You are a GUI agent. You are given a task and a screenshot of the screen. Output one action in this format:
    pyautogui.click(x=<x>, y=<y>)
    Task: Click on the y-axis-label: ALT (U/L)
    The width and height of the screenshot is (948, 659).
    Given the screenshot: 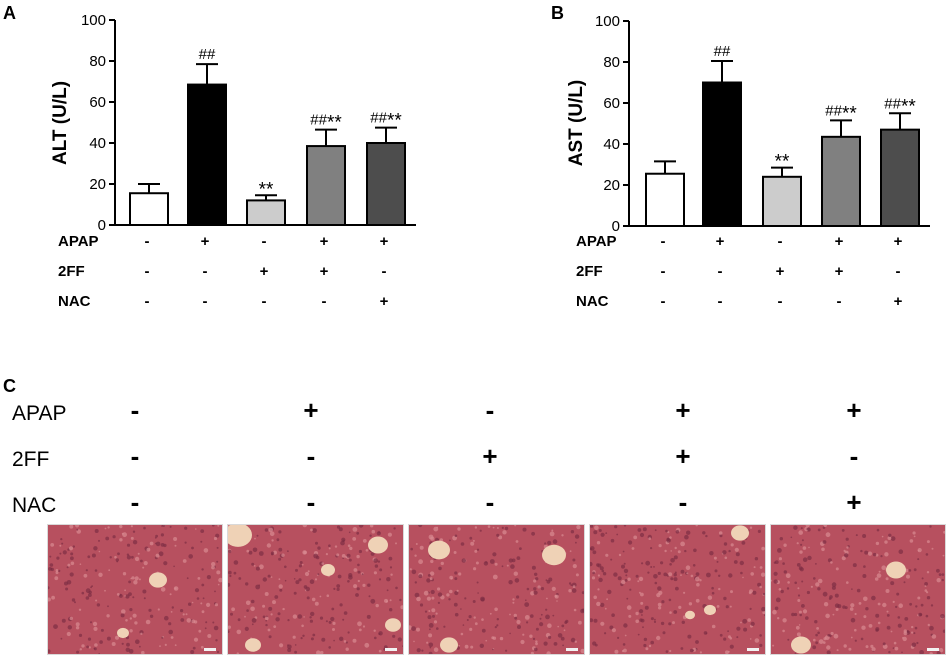 What is the action you would take?
    pyautogui.click(x=60, y=123)
    